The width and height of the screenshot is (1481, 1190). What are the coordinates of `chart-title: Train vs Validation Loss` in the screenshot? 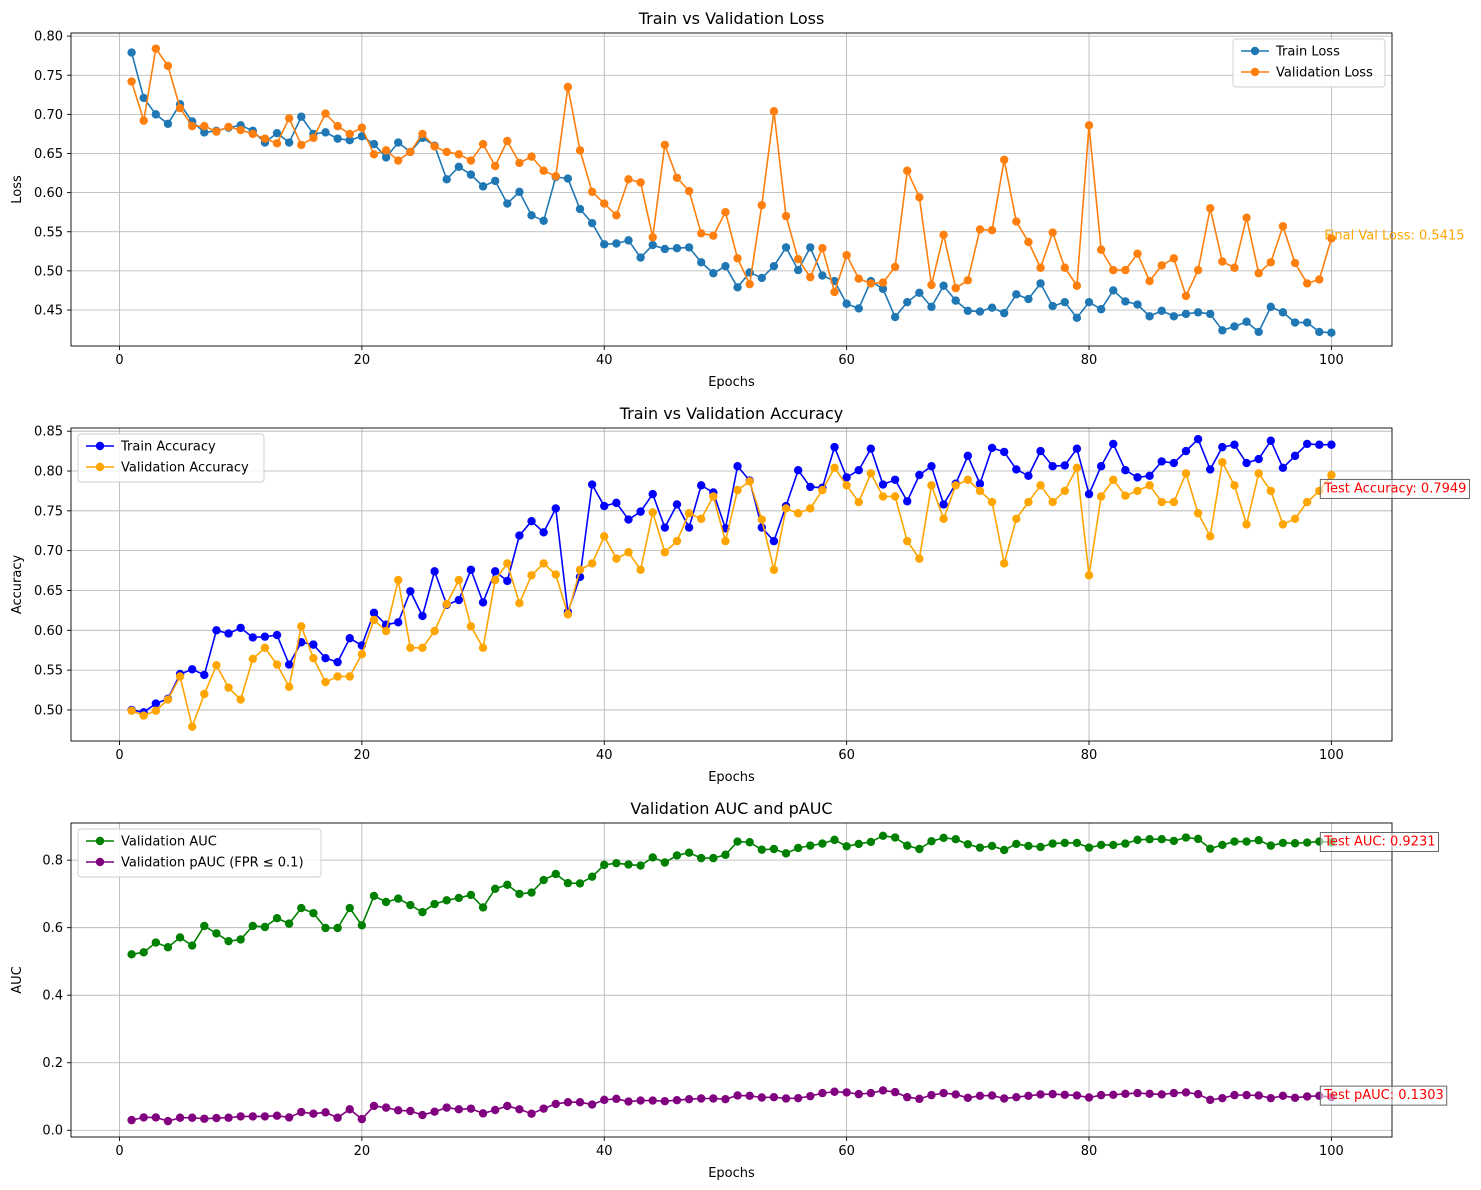 It's located at (731, 18).